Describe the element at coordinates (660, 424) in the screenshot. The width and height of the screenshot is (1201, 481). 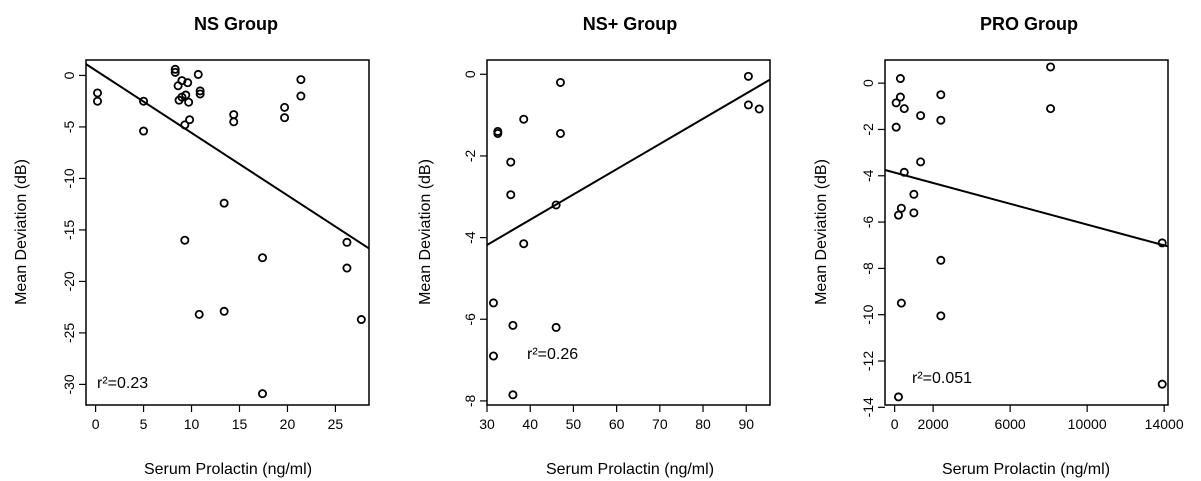
I see `x-tick-label: 70` at that location.